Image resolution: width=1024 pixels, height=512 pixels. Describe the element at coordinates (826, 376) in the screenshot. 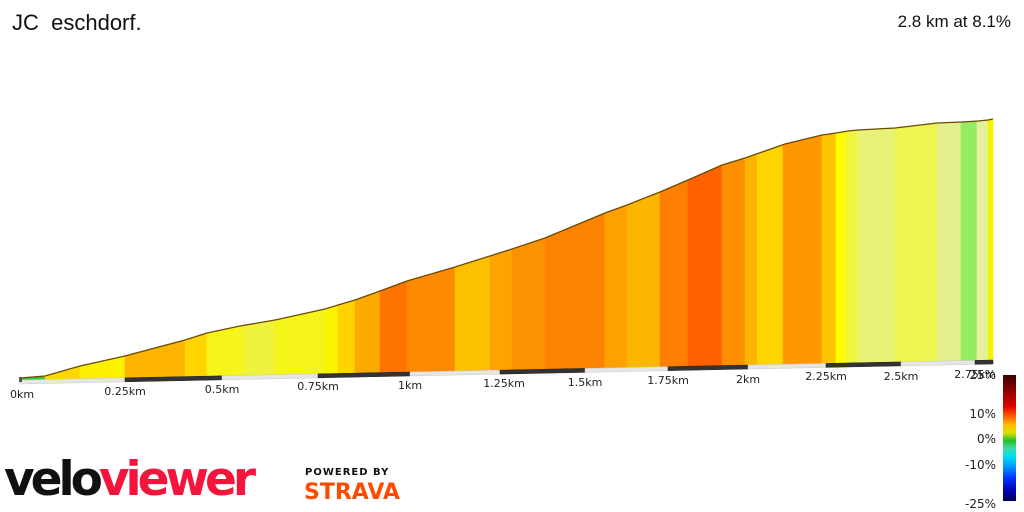

I see `x-tick-label: 2.25km` at that location.